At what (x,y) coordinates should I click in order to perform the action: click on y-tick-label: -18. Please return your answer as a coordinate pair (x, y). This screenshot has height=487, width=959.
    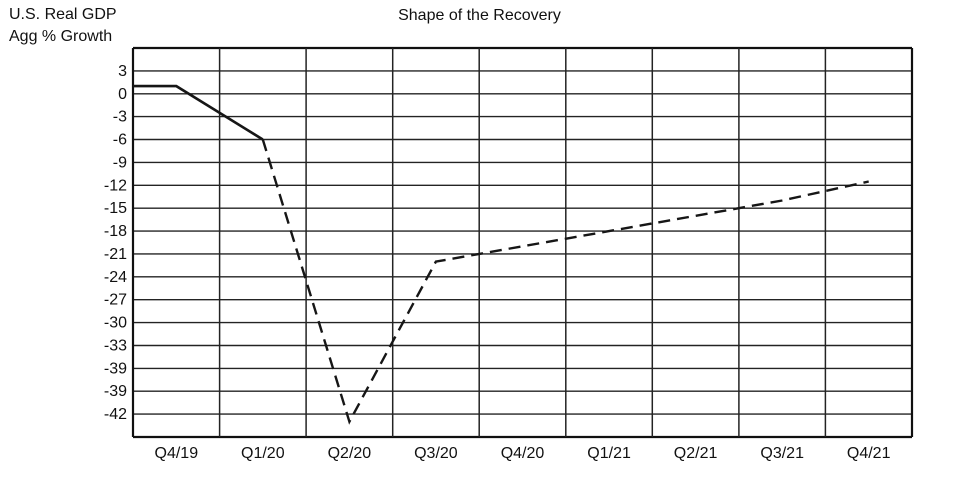
    Looking at the image, I should click on (115, 231).